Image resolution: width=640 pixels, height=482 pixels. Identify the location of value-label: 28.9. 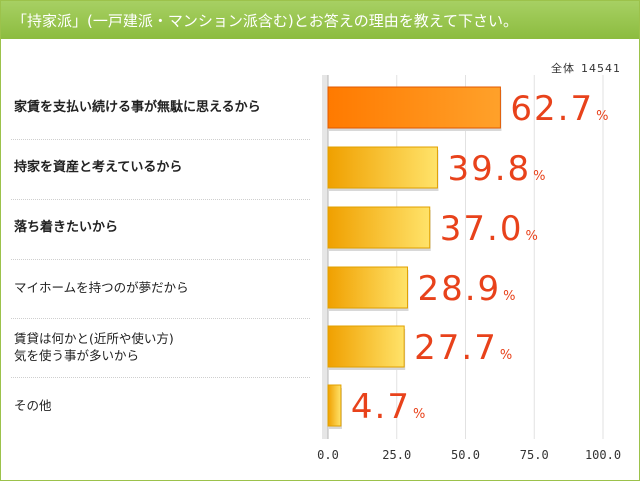
(459, 289).